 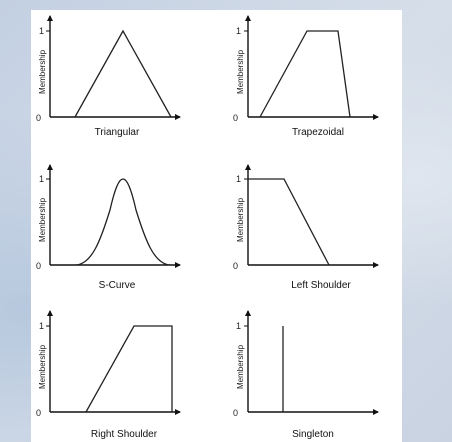 I want to click on plot-s-curve: 1 0 Membership S-Curve, so click(x=108, y=227).